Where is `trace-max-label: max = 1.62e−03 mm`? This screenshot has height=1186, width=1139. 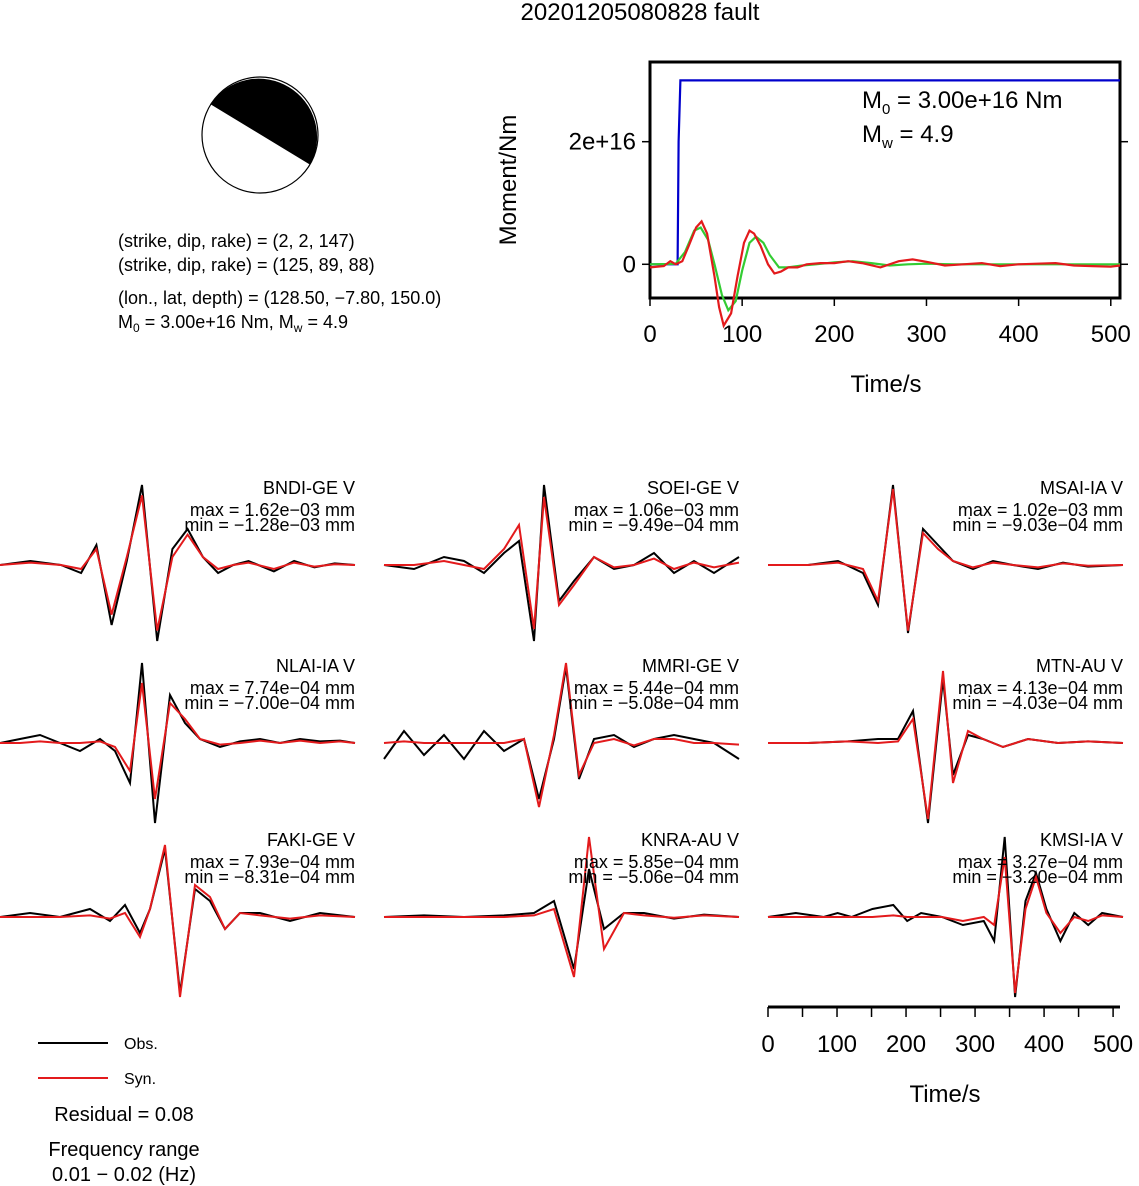
trace-max-label: max = 1.62e−03 mm is located at coordinates (272, 510).